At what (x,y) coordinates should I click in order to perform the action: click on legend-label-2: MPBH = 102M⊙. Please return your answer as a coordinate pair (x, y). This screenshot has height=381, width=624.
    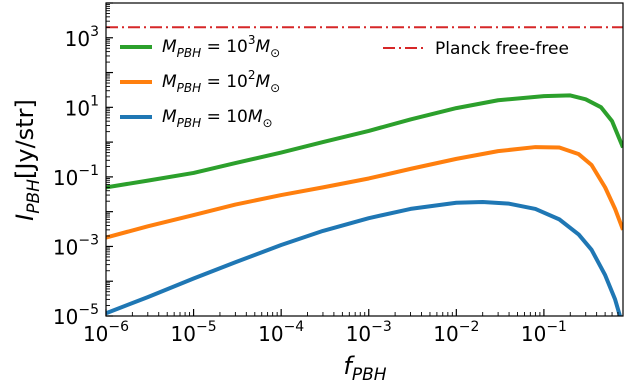
    Looking at the image, I should click on (221, 81).